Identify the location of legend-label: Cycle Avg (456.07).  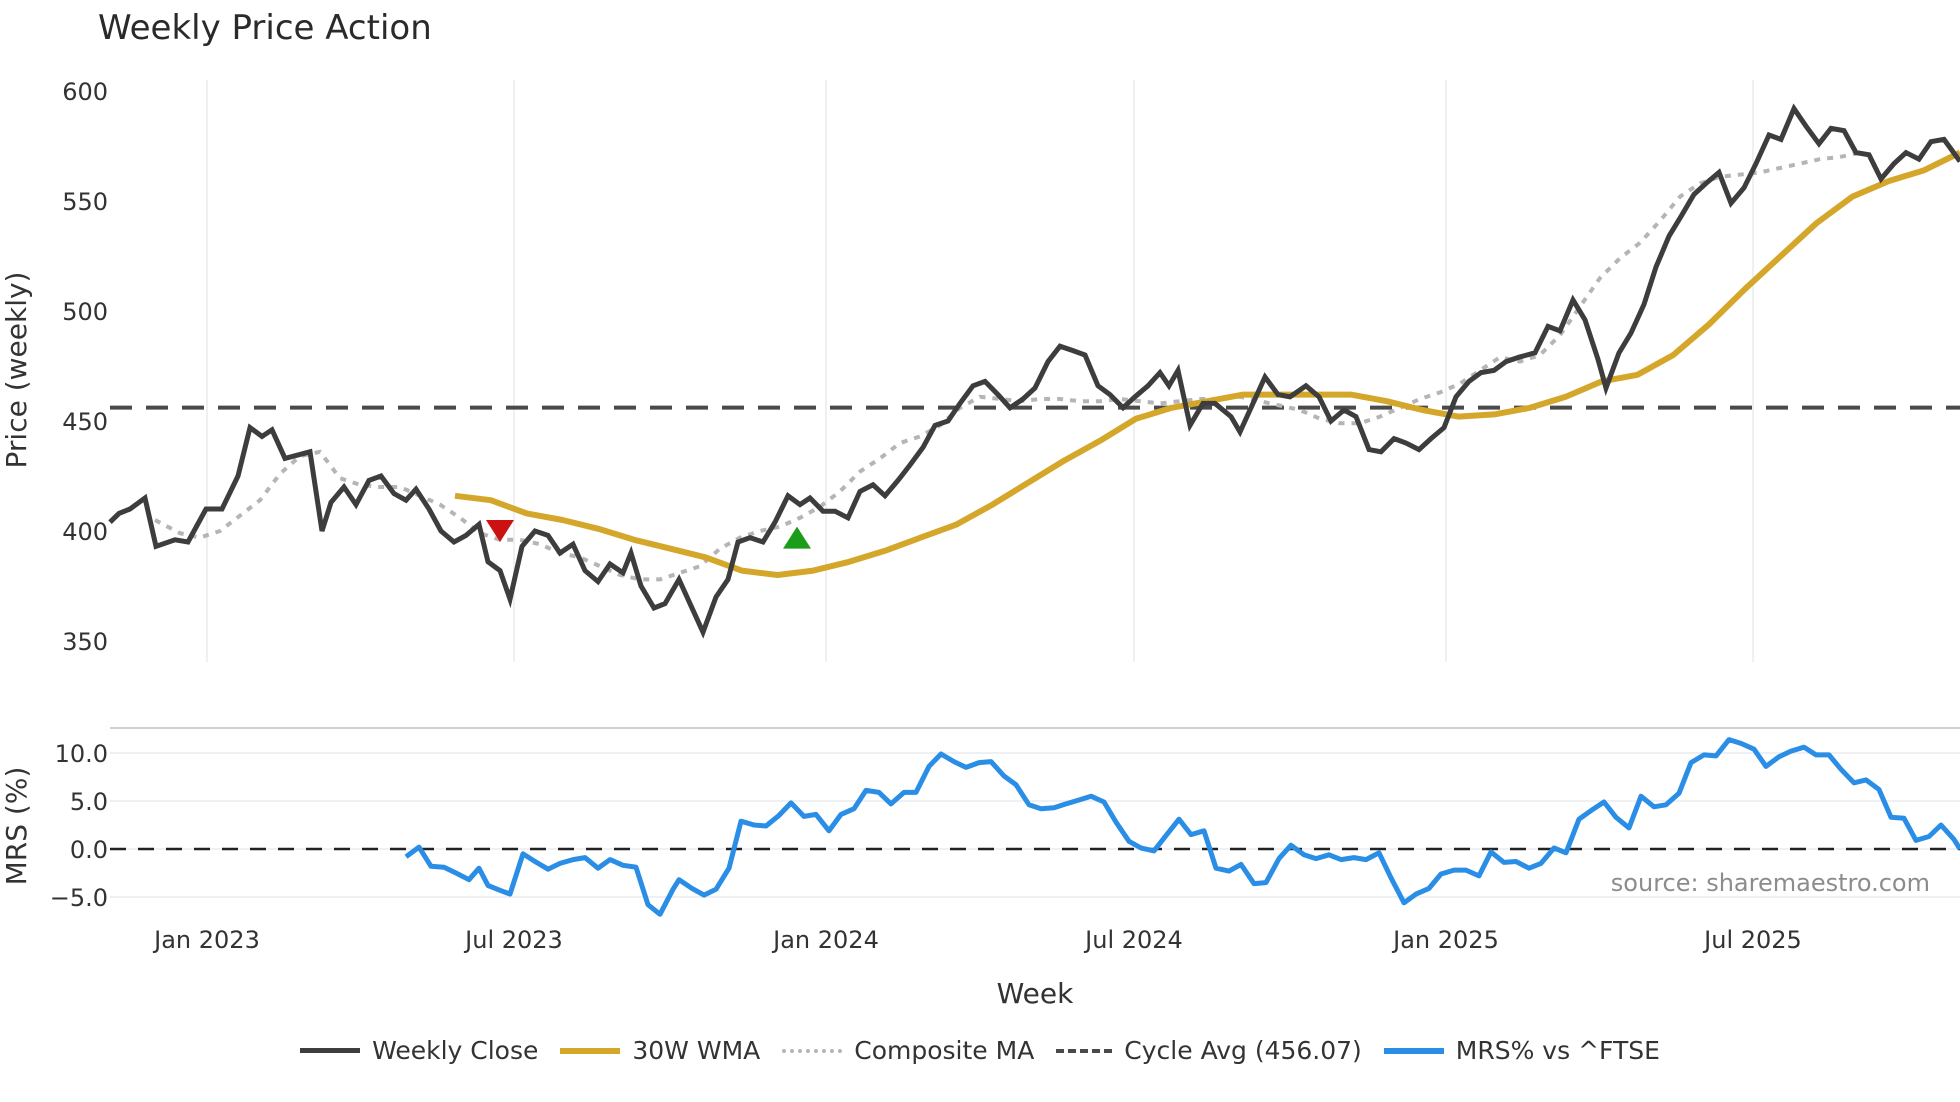
(1243, 1050).